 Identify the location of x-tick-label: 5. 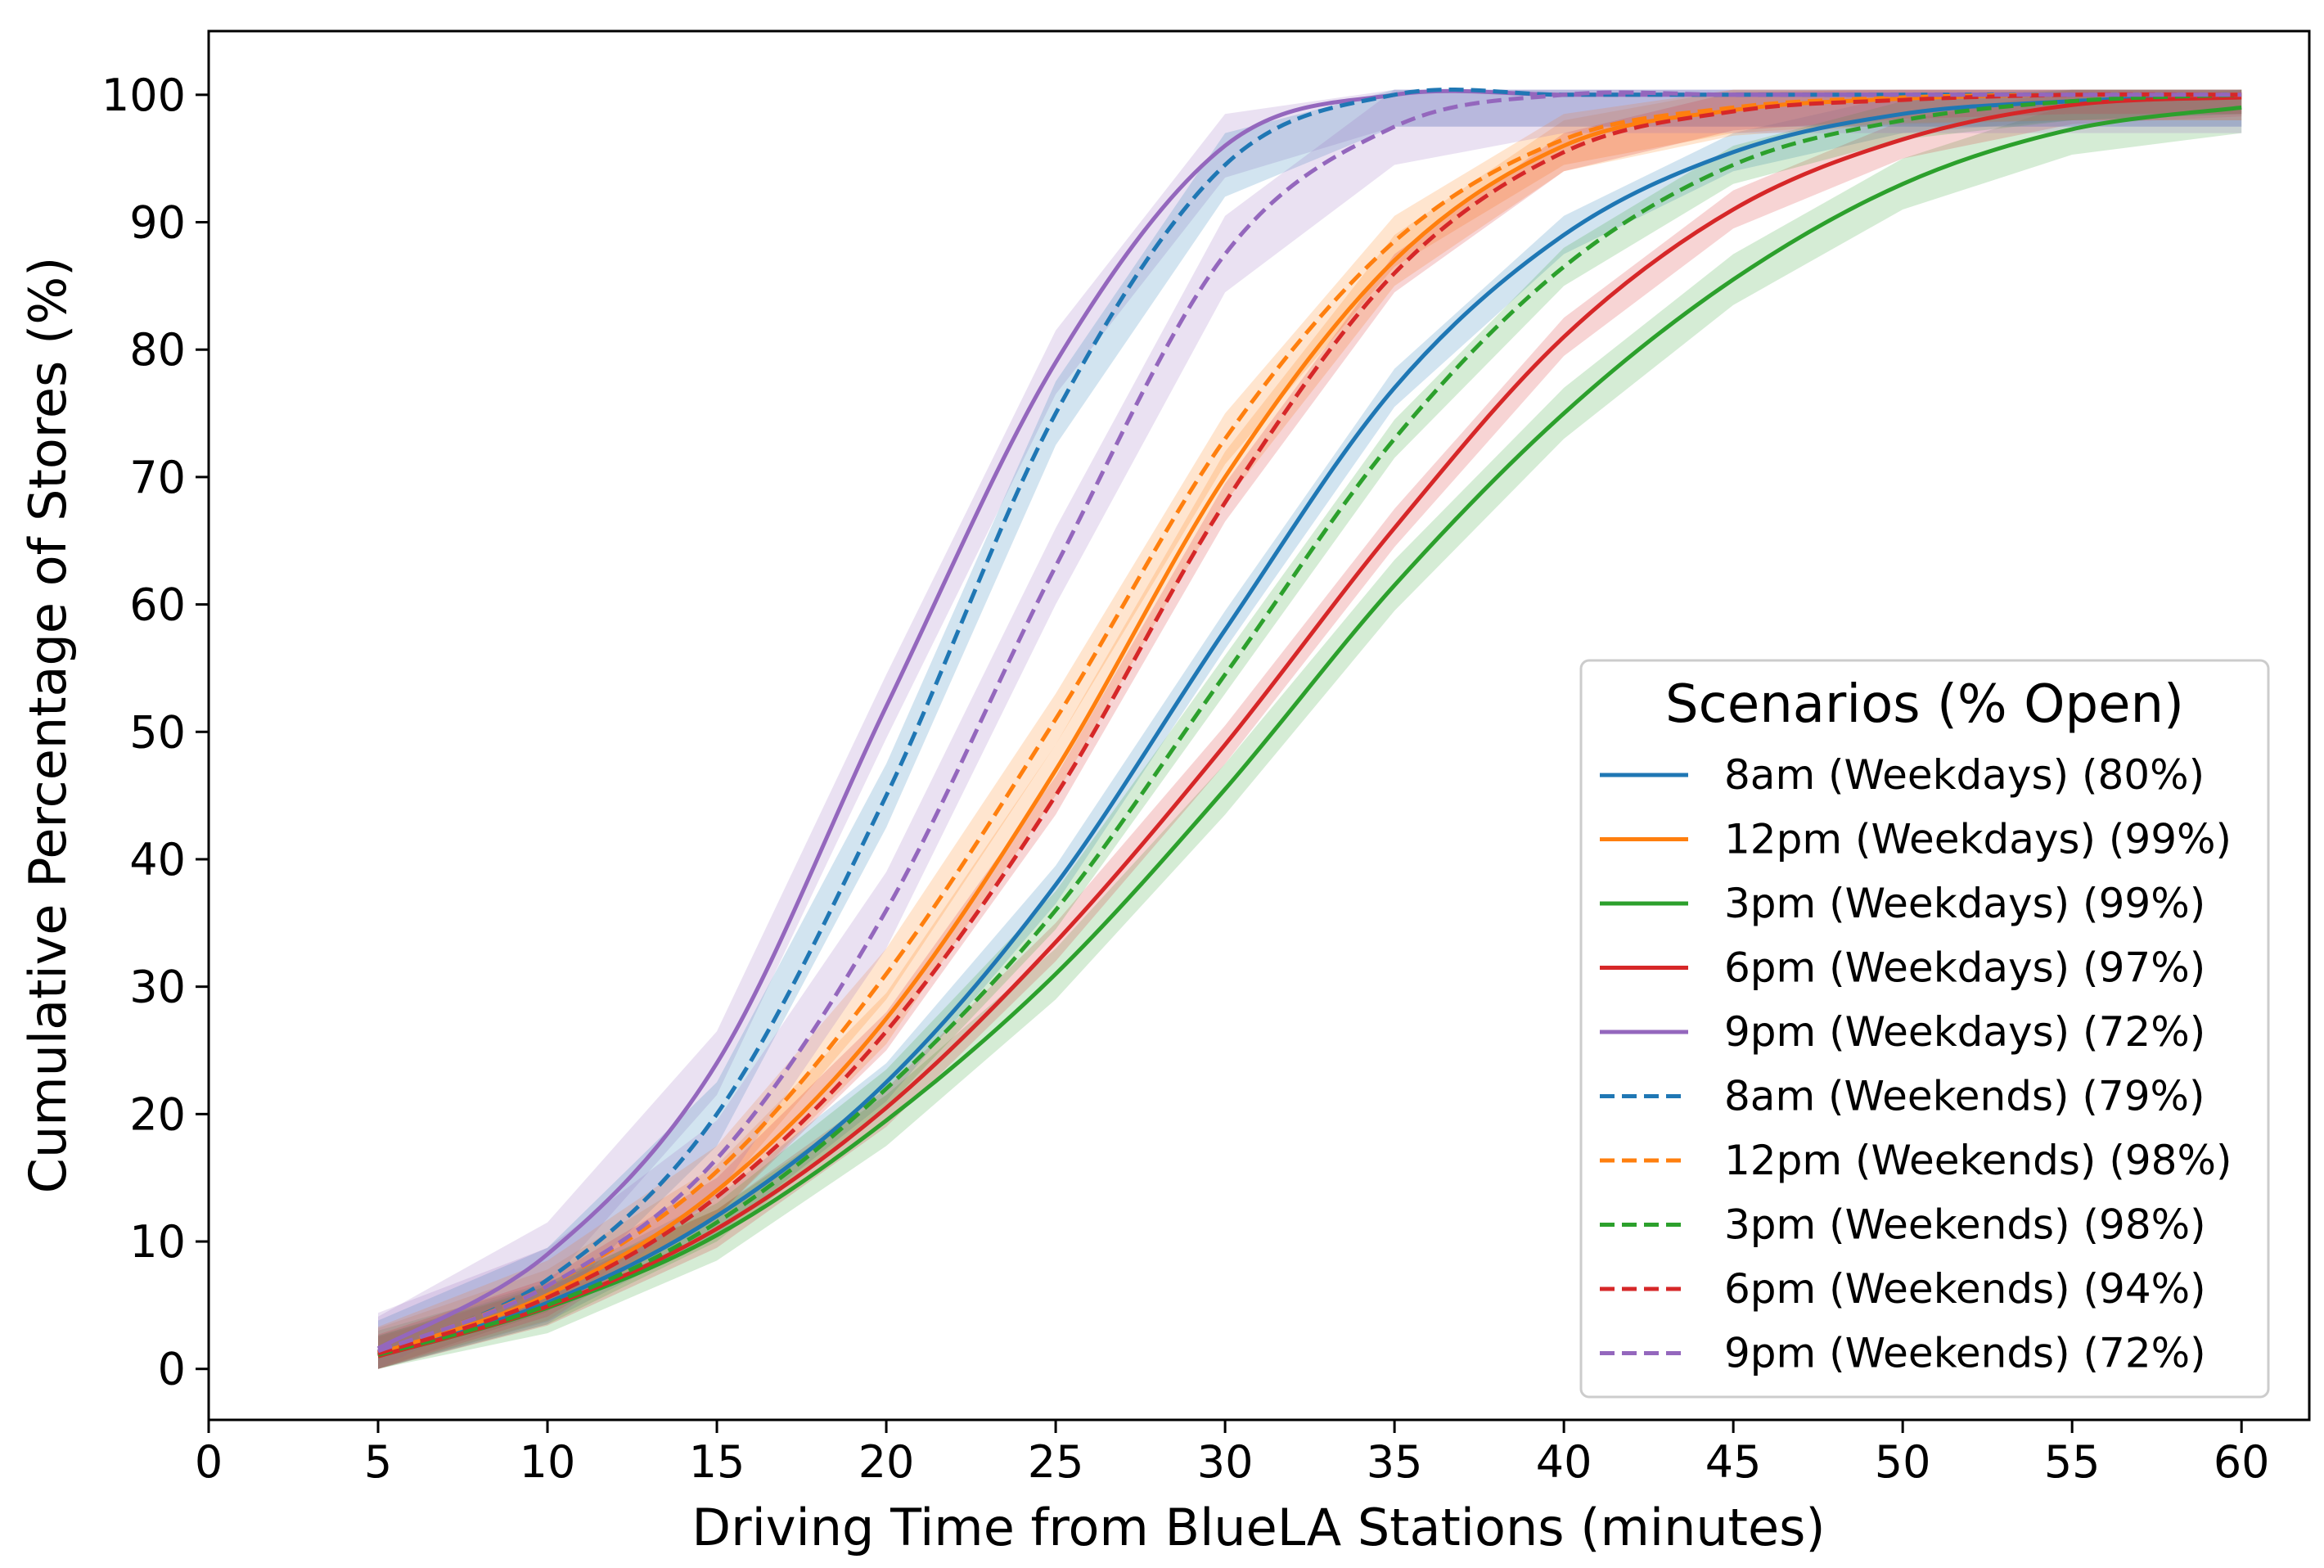
(378, 1462).